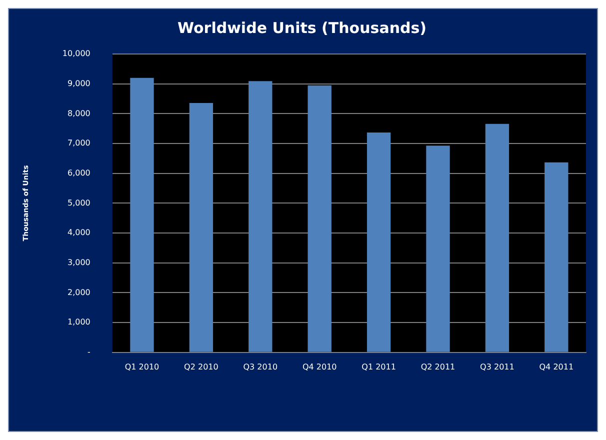  Describe the element at coordinates (302, 27) in the screenshot. I see `chart-title: Worldwide Units (Thousands)` at that location.